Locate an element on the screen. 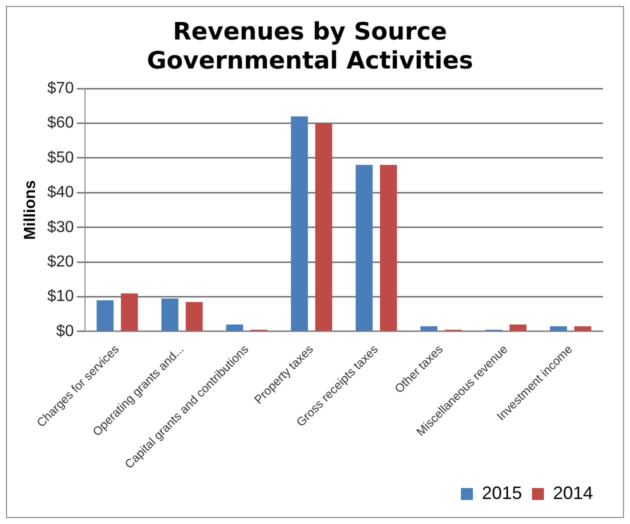 The width and height of the screenshot is (630, 524). y-tick-label: $40 is located at coordinates (60, 193).